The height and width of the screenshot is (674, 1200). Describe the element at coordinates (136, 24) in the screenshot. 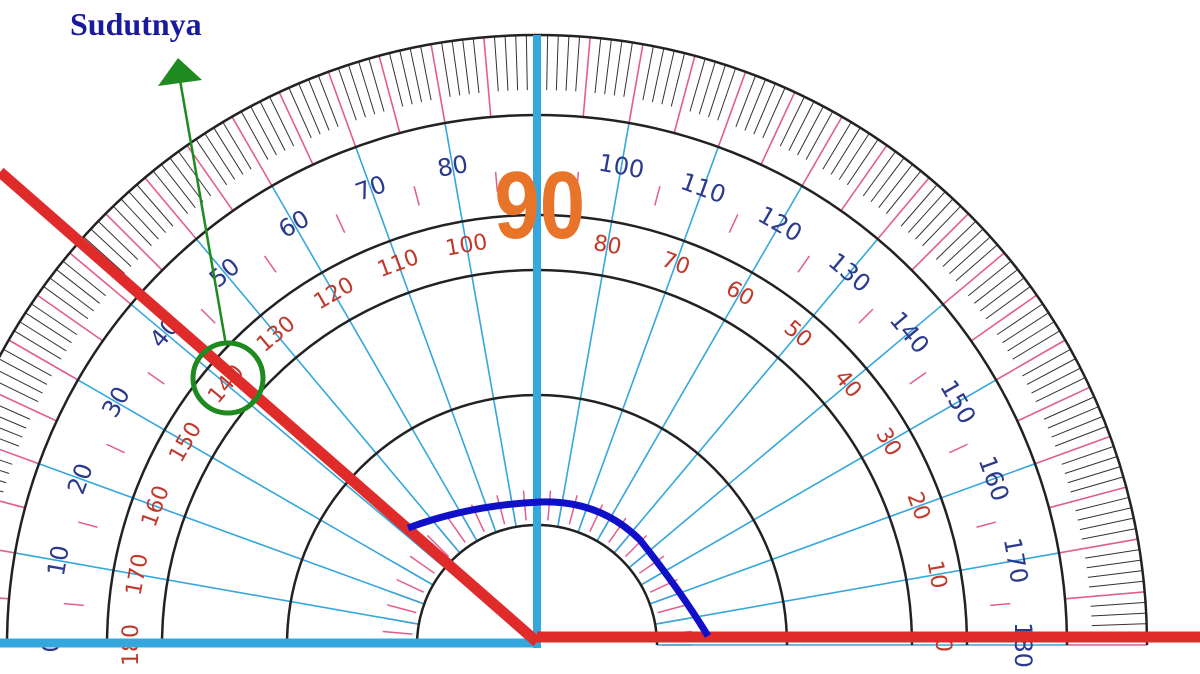

I see `title: Sudutnya` at that location.